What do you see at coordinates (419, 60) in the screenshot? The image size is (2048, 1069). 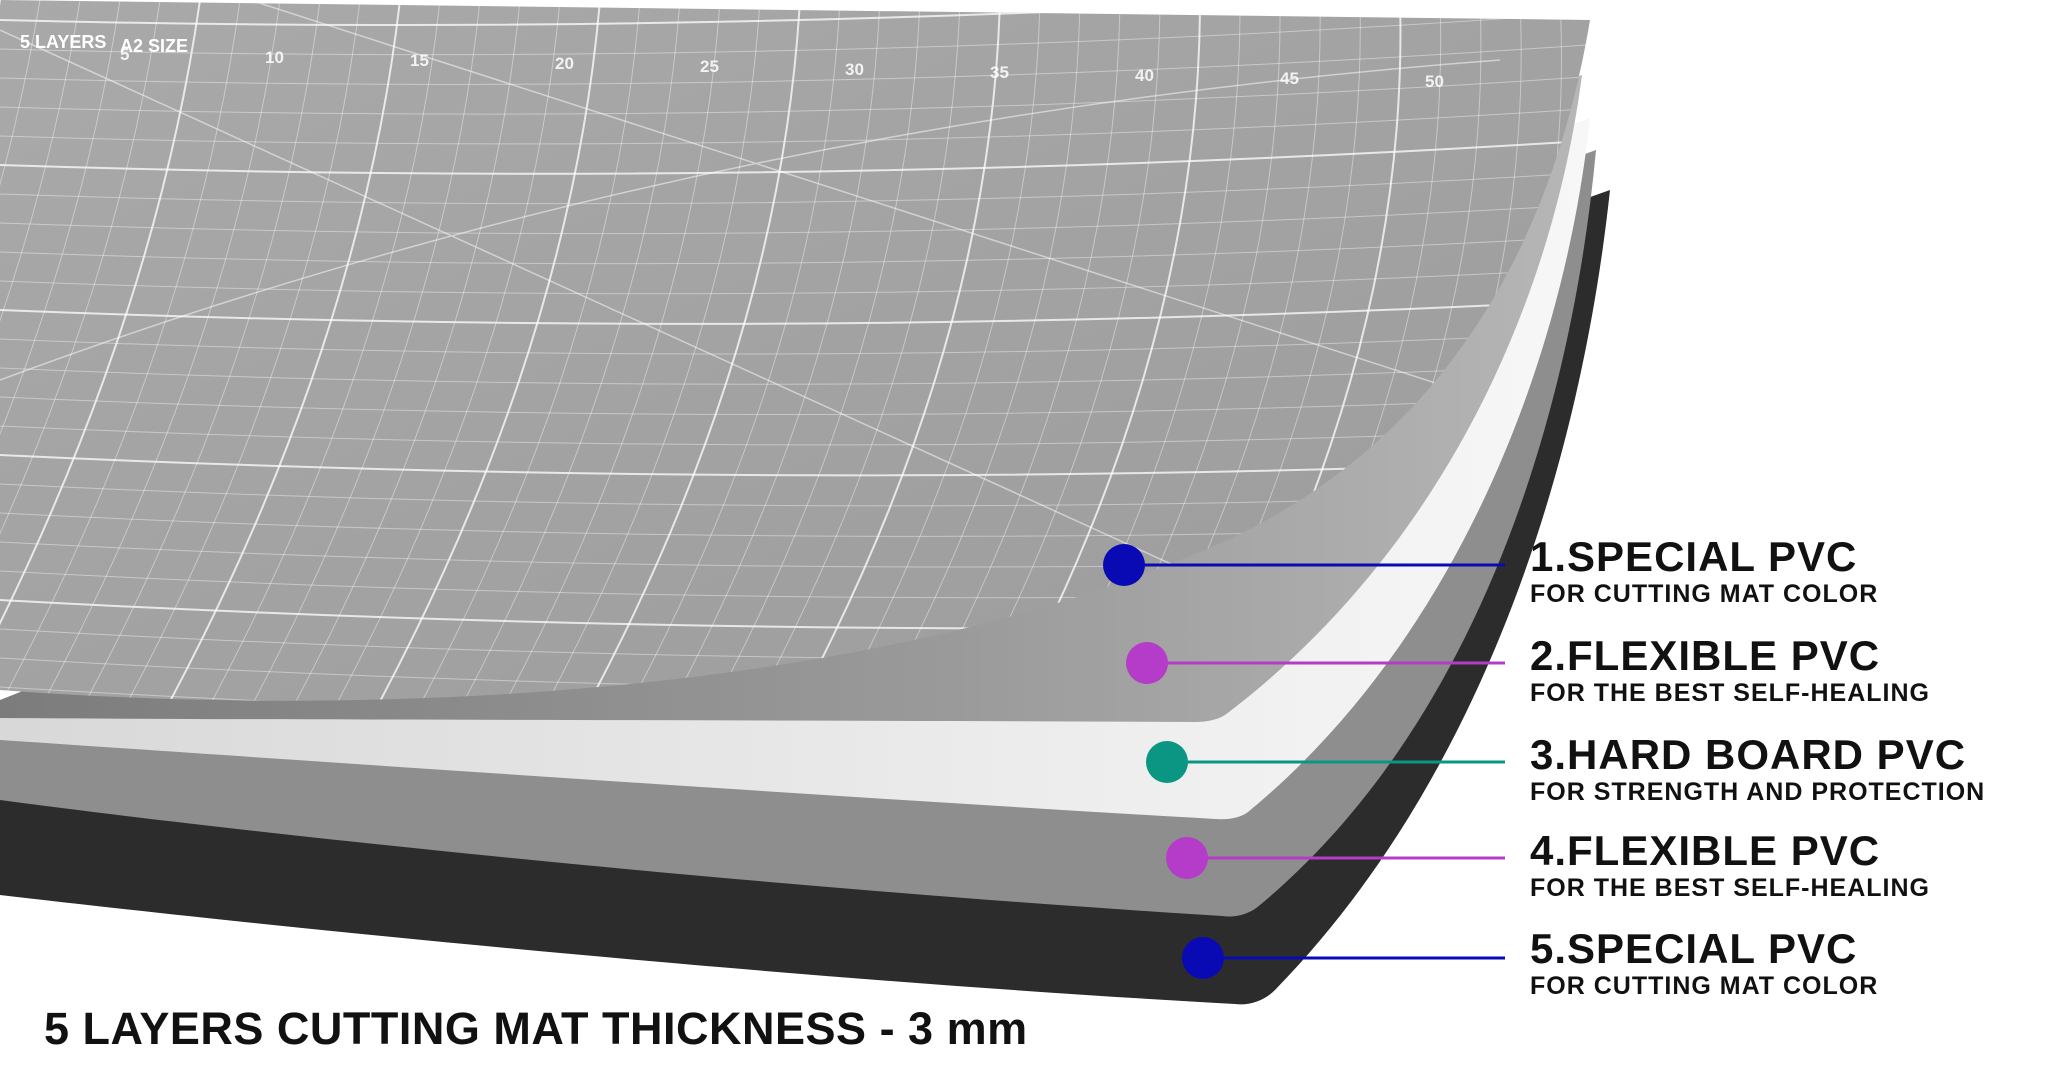 I see `scale-number: 15` at bounding box center [419, 60].